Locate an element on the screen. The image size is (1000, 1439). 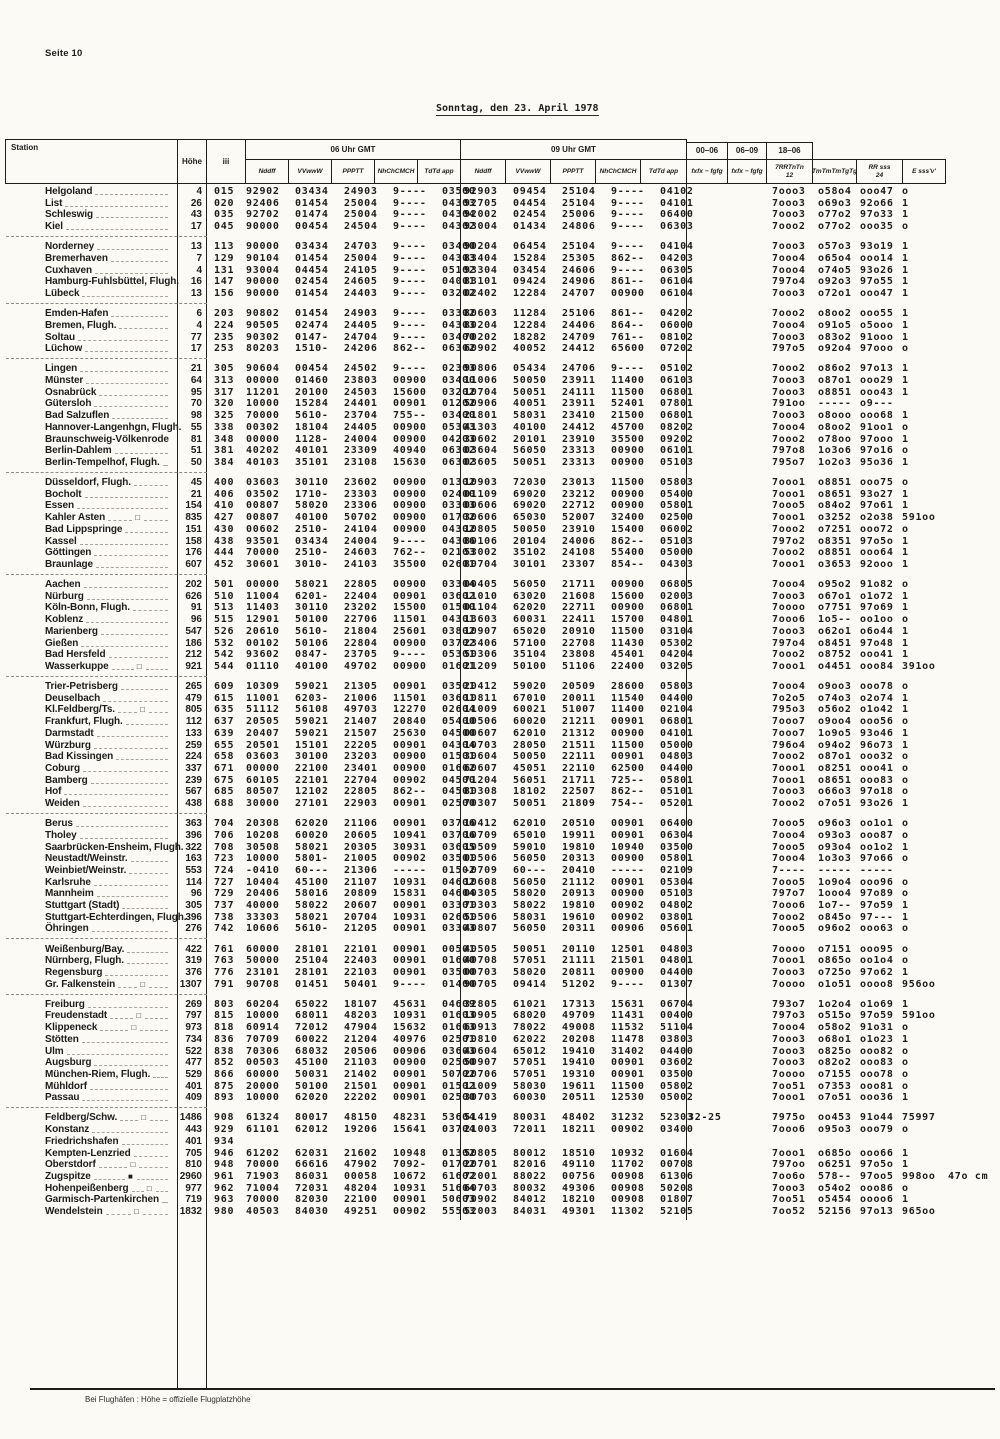
station-name: Frankfurt, Flugh. is located at coordinates (84, 722).